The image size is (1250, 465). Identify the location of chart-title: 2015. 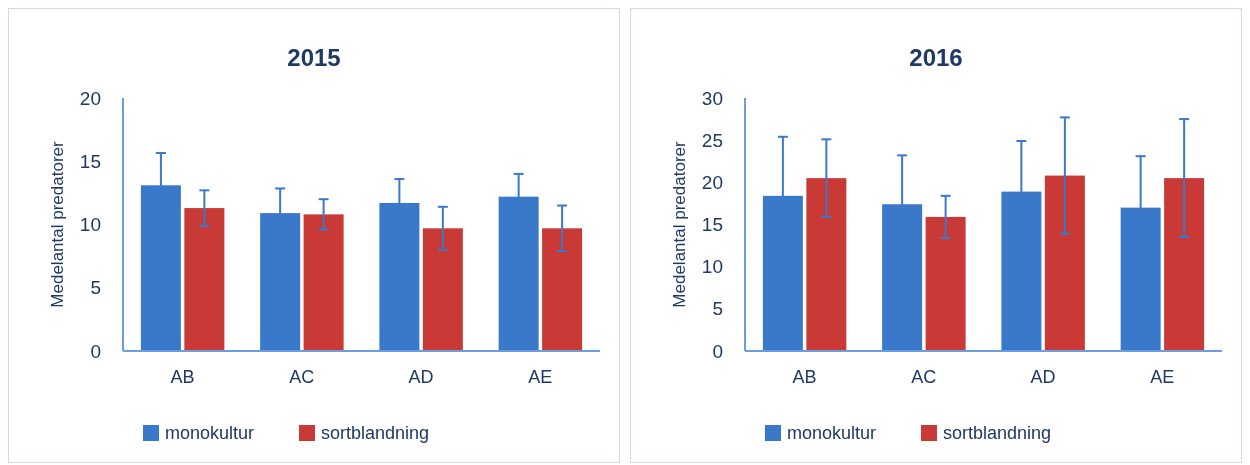
(314, 57).